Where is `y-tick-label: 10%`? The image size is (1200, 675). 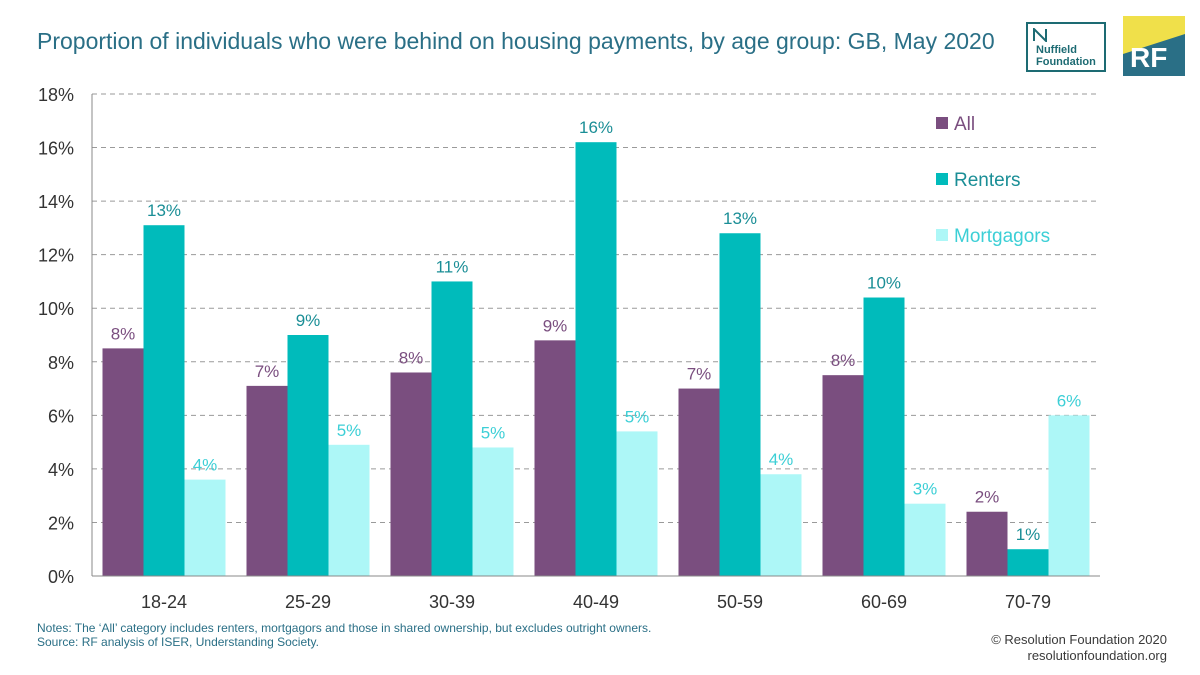 y-tick-label: 10% is located at coordinates (56, 309).